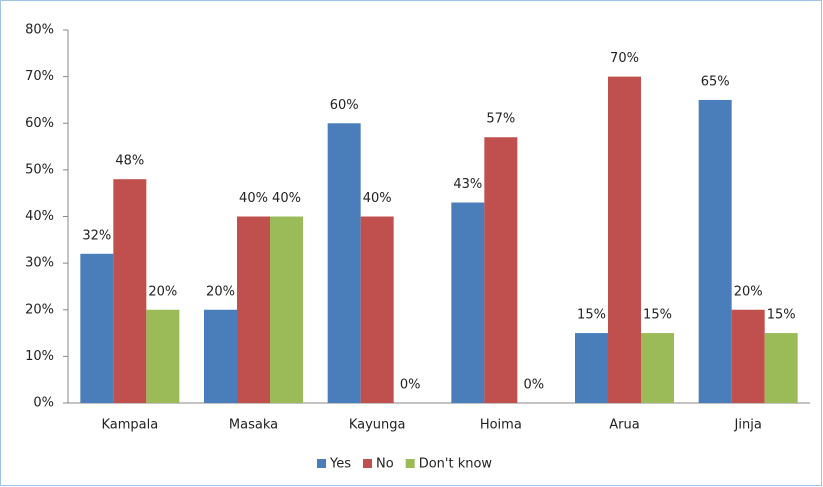 Image resolution: width=823 pixels, height=487 pixels. Describe the element at coordinates (129, 425) in the screenshot. I see `x-tick-label: Kampala` at that location.